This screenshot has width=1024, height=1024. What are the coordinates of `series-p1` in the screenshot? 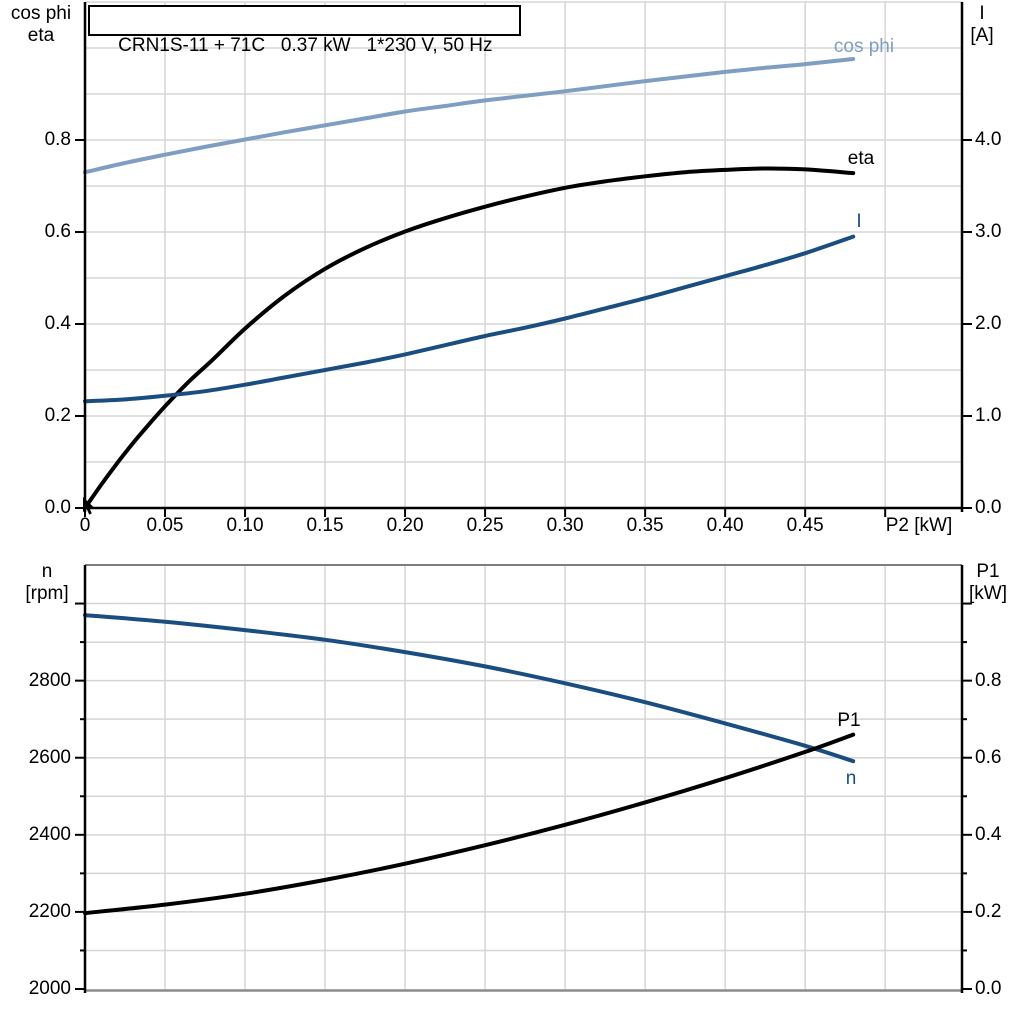 It's located at (469, 824).